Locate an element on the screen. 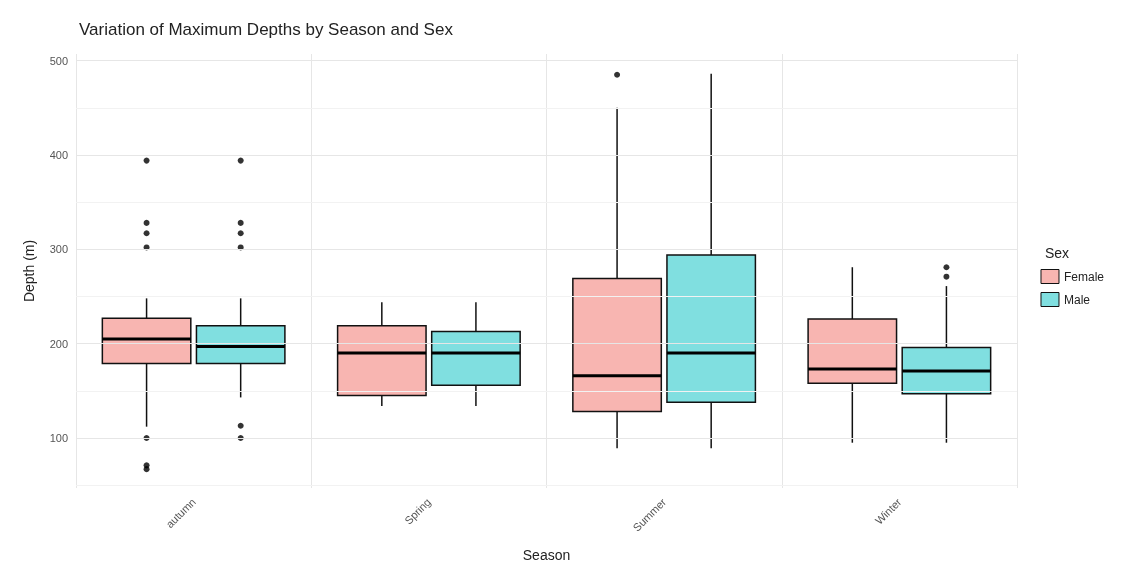 This screenshot has height=576, width=1137. legend-title: Sex is located at coordinates (1056, 253).